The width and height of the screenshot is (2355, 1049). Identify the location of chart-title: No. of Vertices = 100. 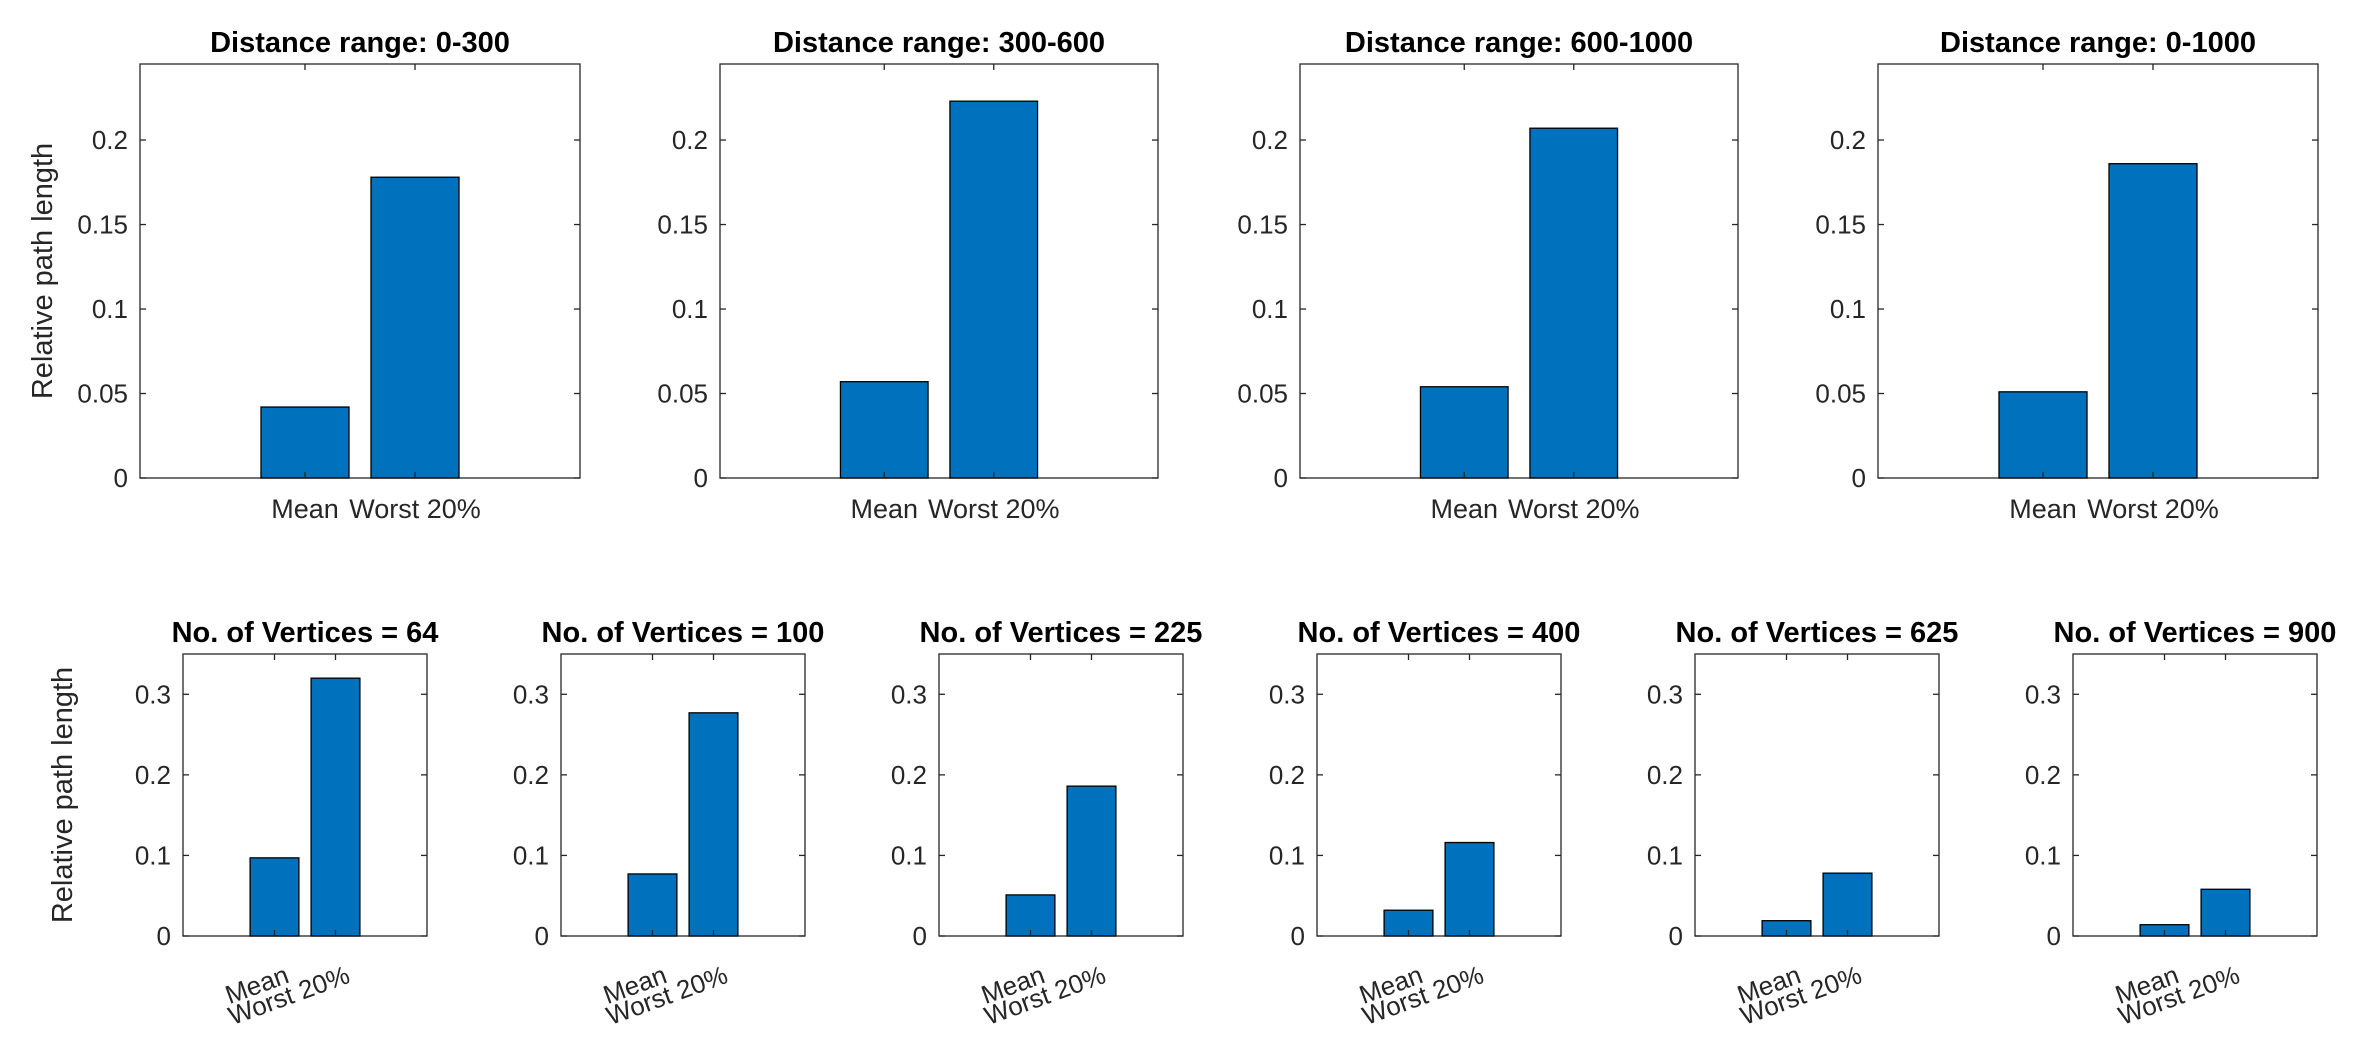
(683, 633).